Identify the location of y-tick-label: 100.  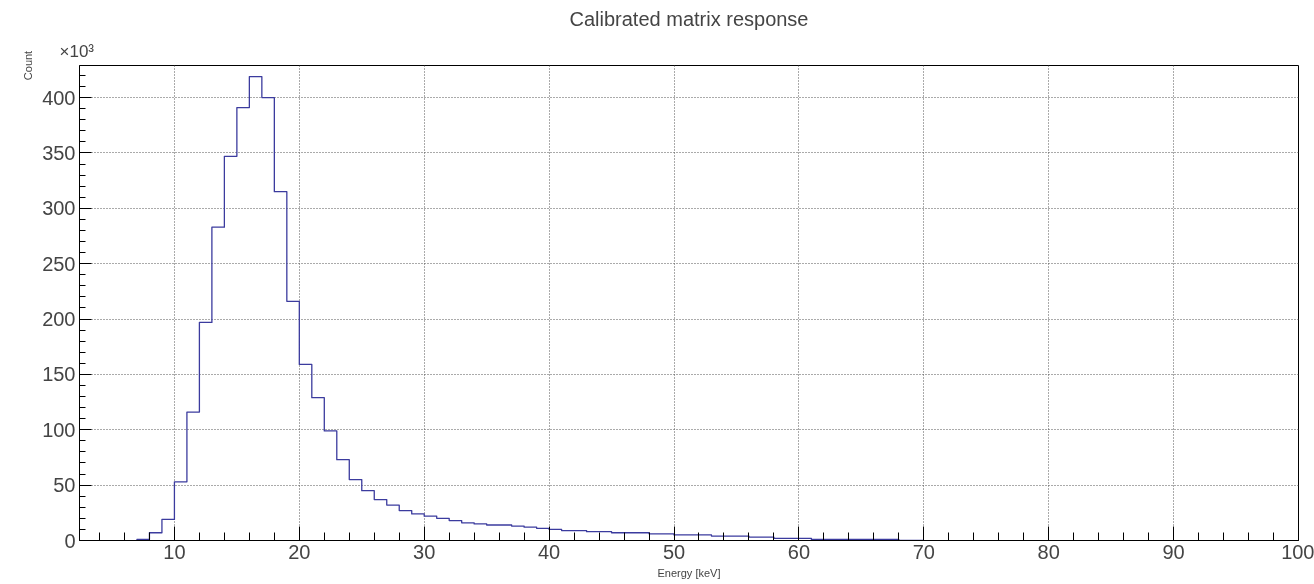
(59, 429).